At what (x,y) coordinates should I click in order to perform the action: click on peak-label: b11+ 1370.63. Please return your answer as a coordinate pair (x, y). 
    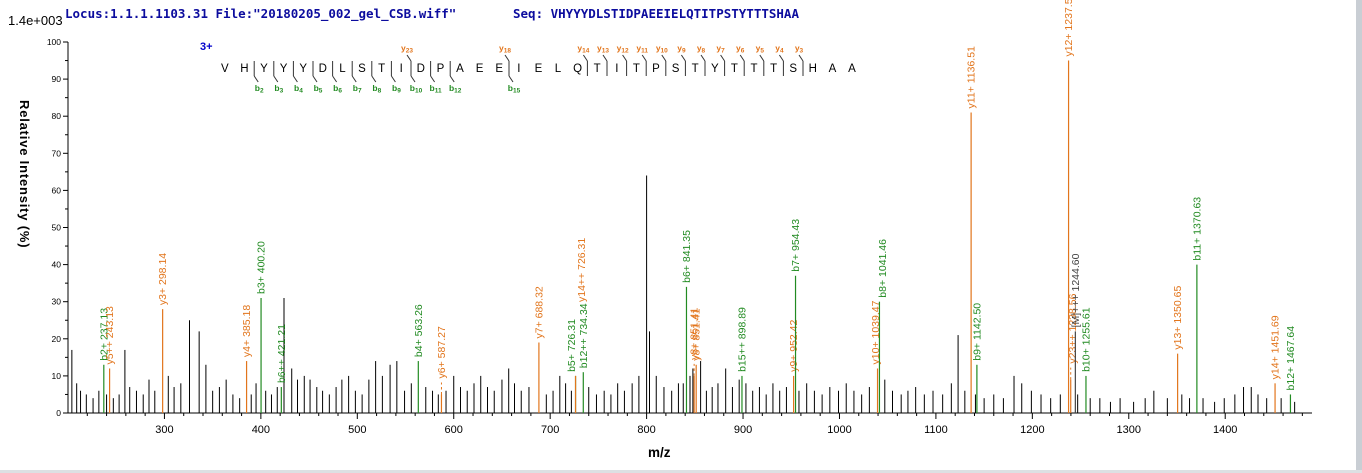
    Looking at the image, I should click on (1197, 229).